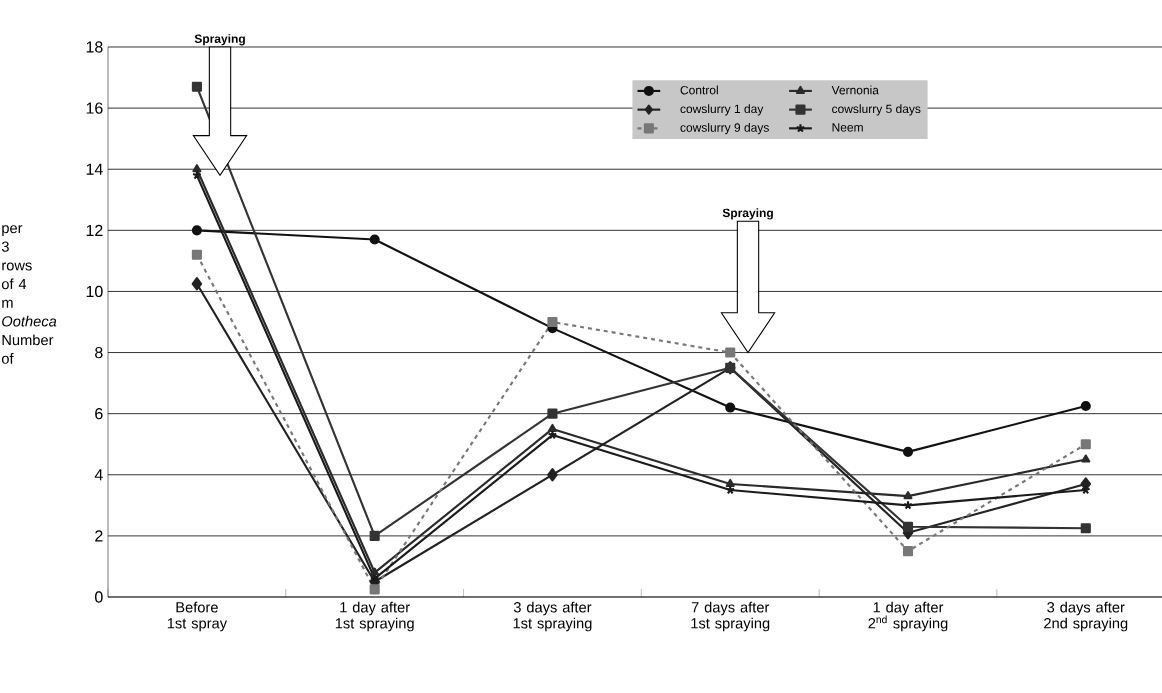  Describe the element at coordinates (552, 616) in the screenshot. I see `x-tick-label: 3 days after 1st spraying` at that location.